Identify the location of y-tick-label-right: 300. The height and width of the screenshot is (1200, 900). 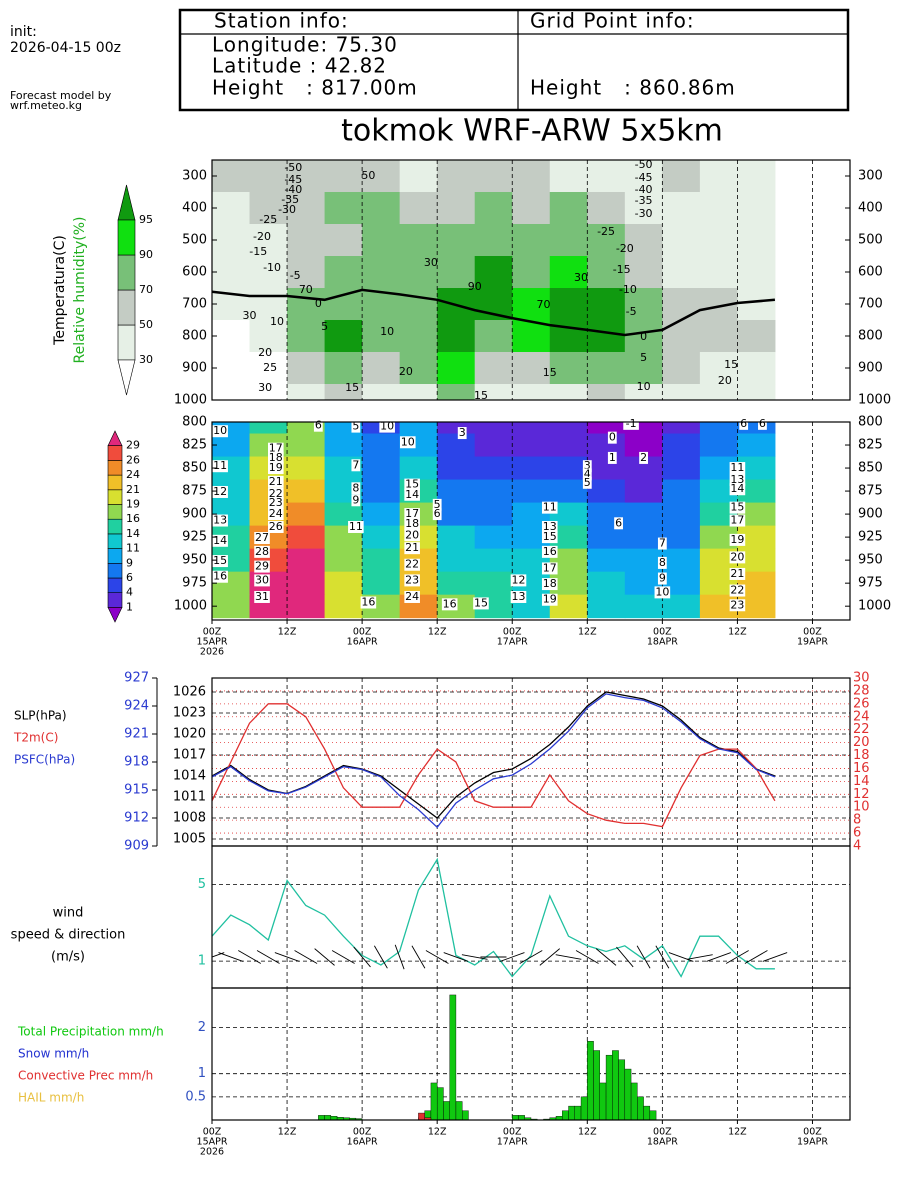
(870, 176).